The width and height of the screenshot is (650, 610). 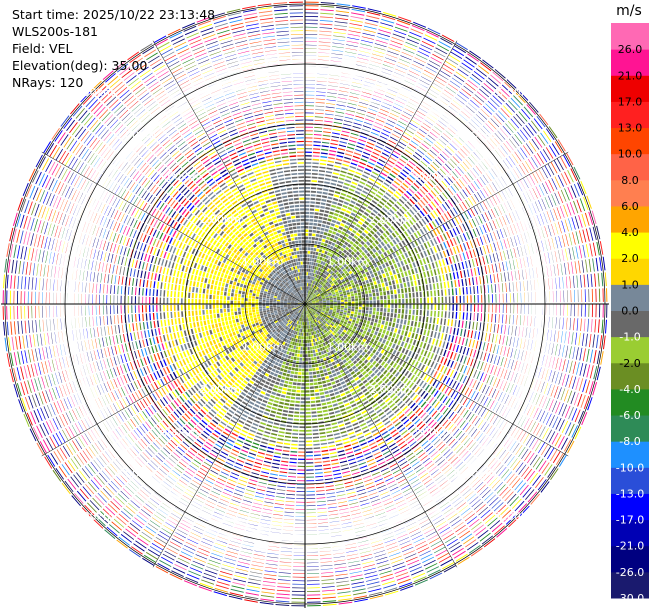 I want to click on colorbar-tick-label: -21.0, so click(x=630, y=546).